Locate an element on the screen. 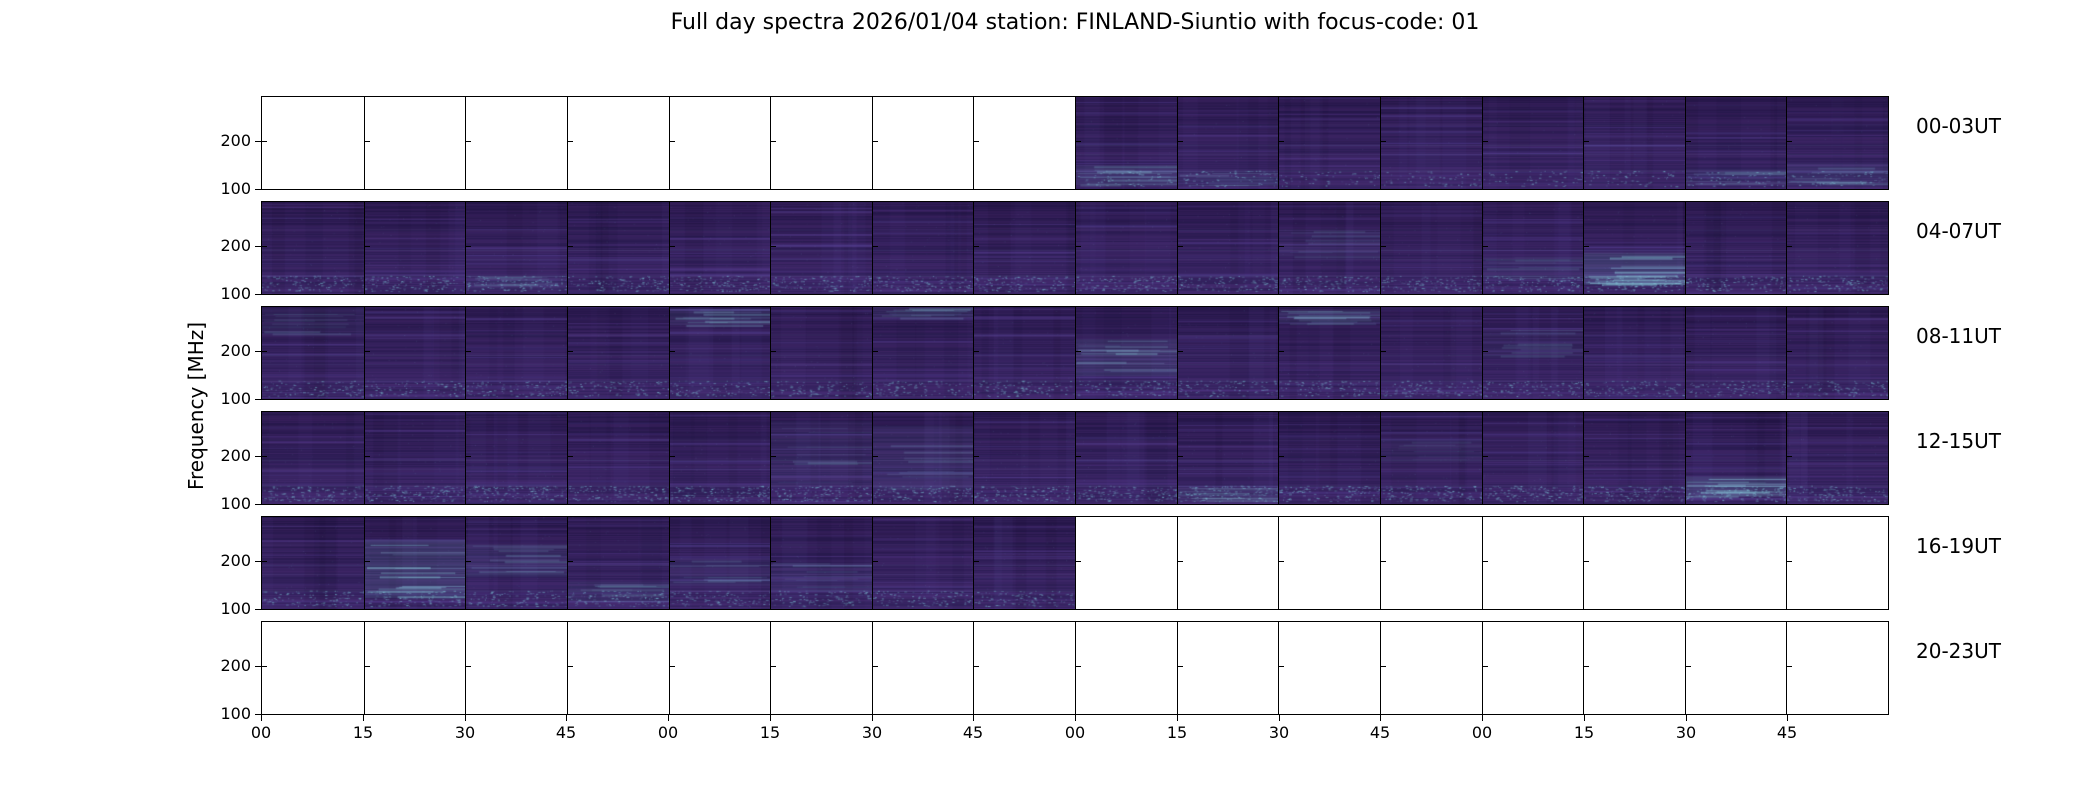  row-time-label: 20-23UT is located at coordinates (1958, 651).